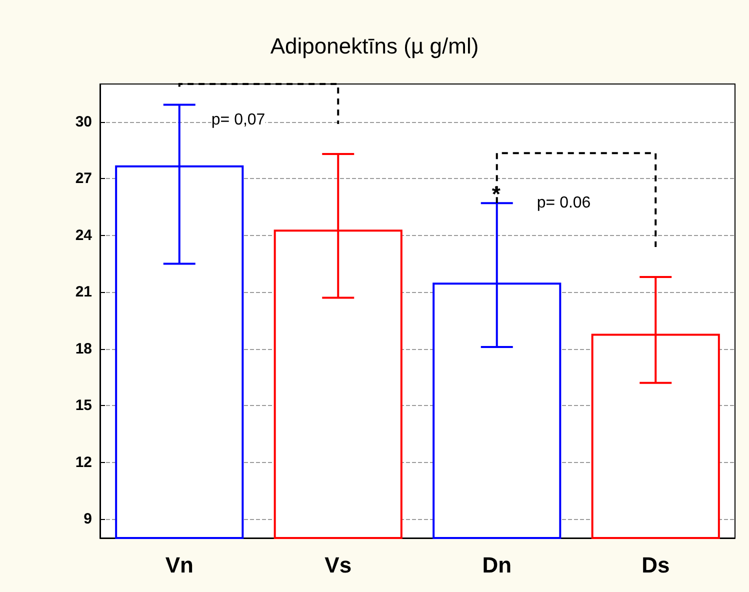 The image size is (749, 592). What do you see at coordinates (83, 179) in the screenshot?
I see `y-tick-label: 27` at bounding box center [83, 179].